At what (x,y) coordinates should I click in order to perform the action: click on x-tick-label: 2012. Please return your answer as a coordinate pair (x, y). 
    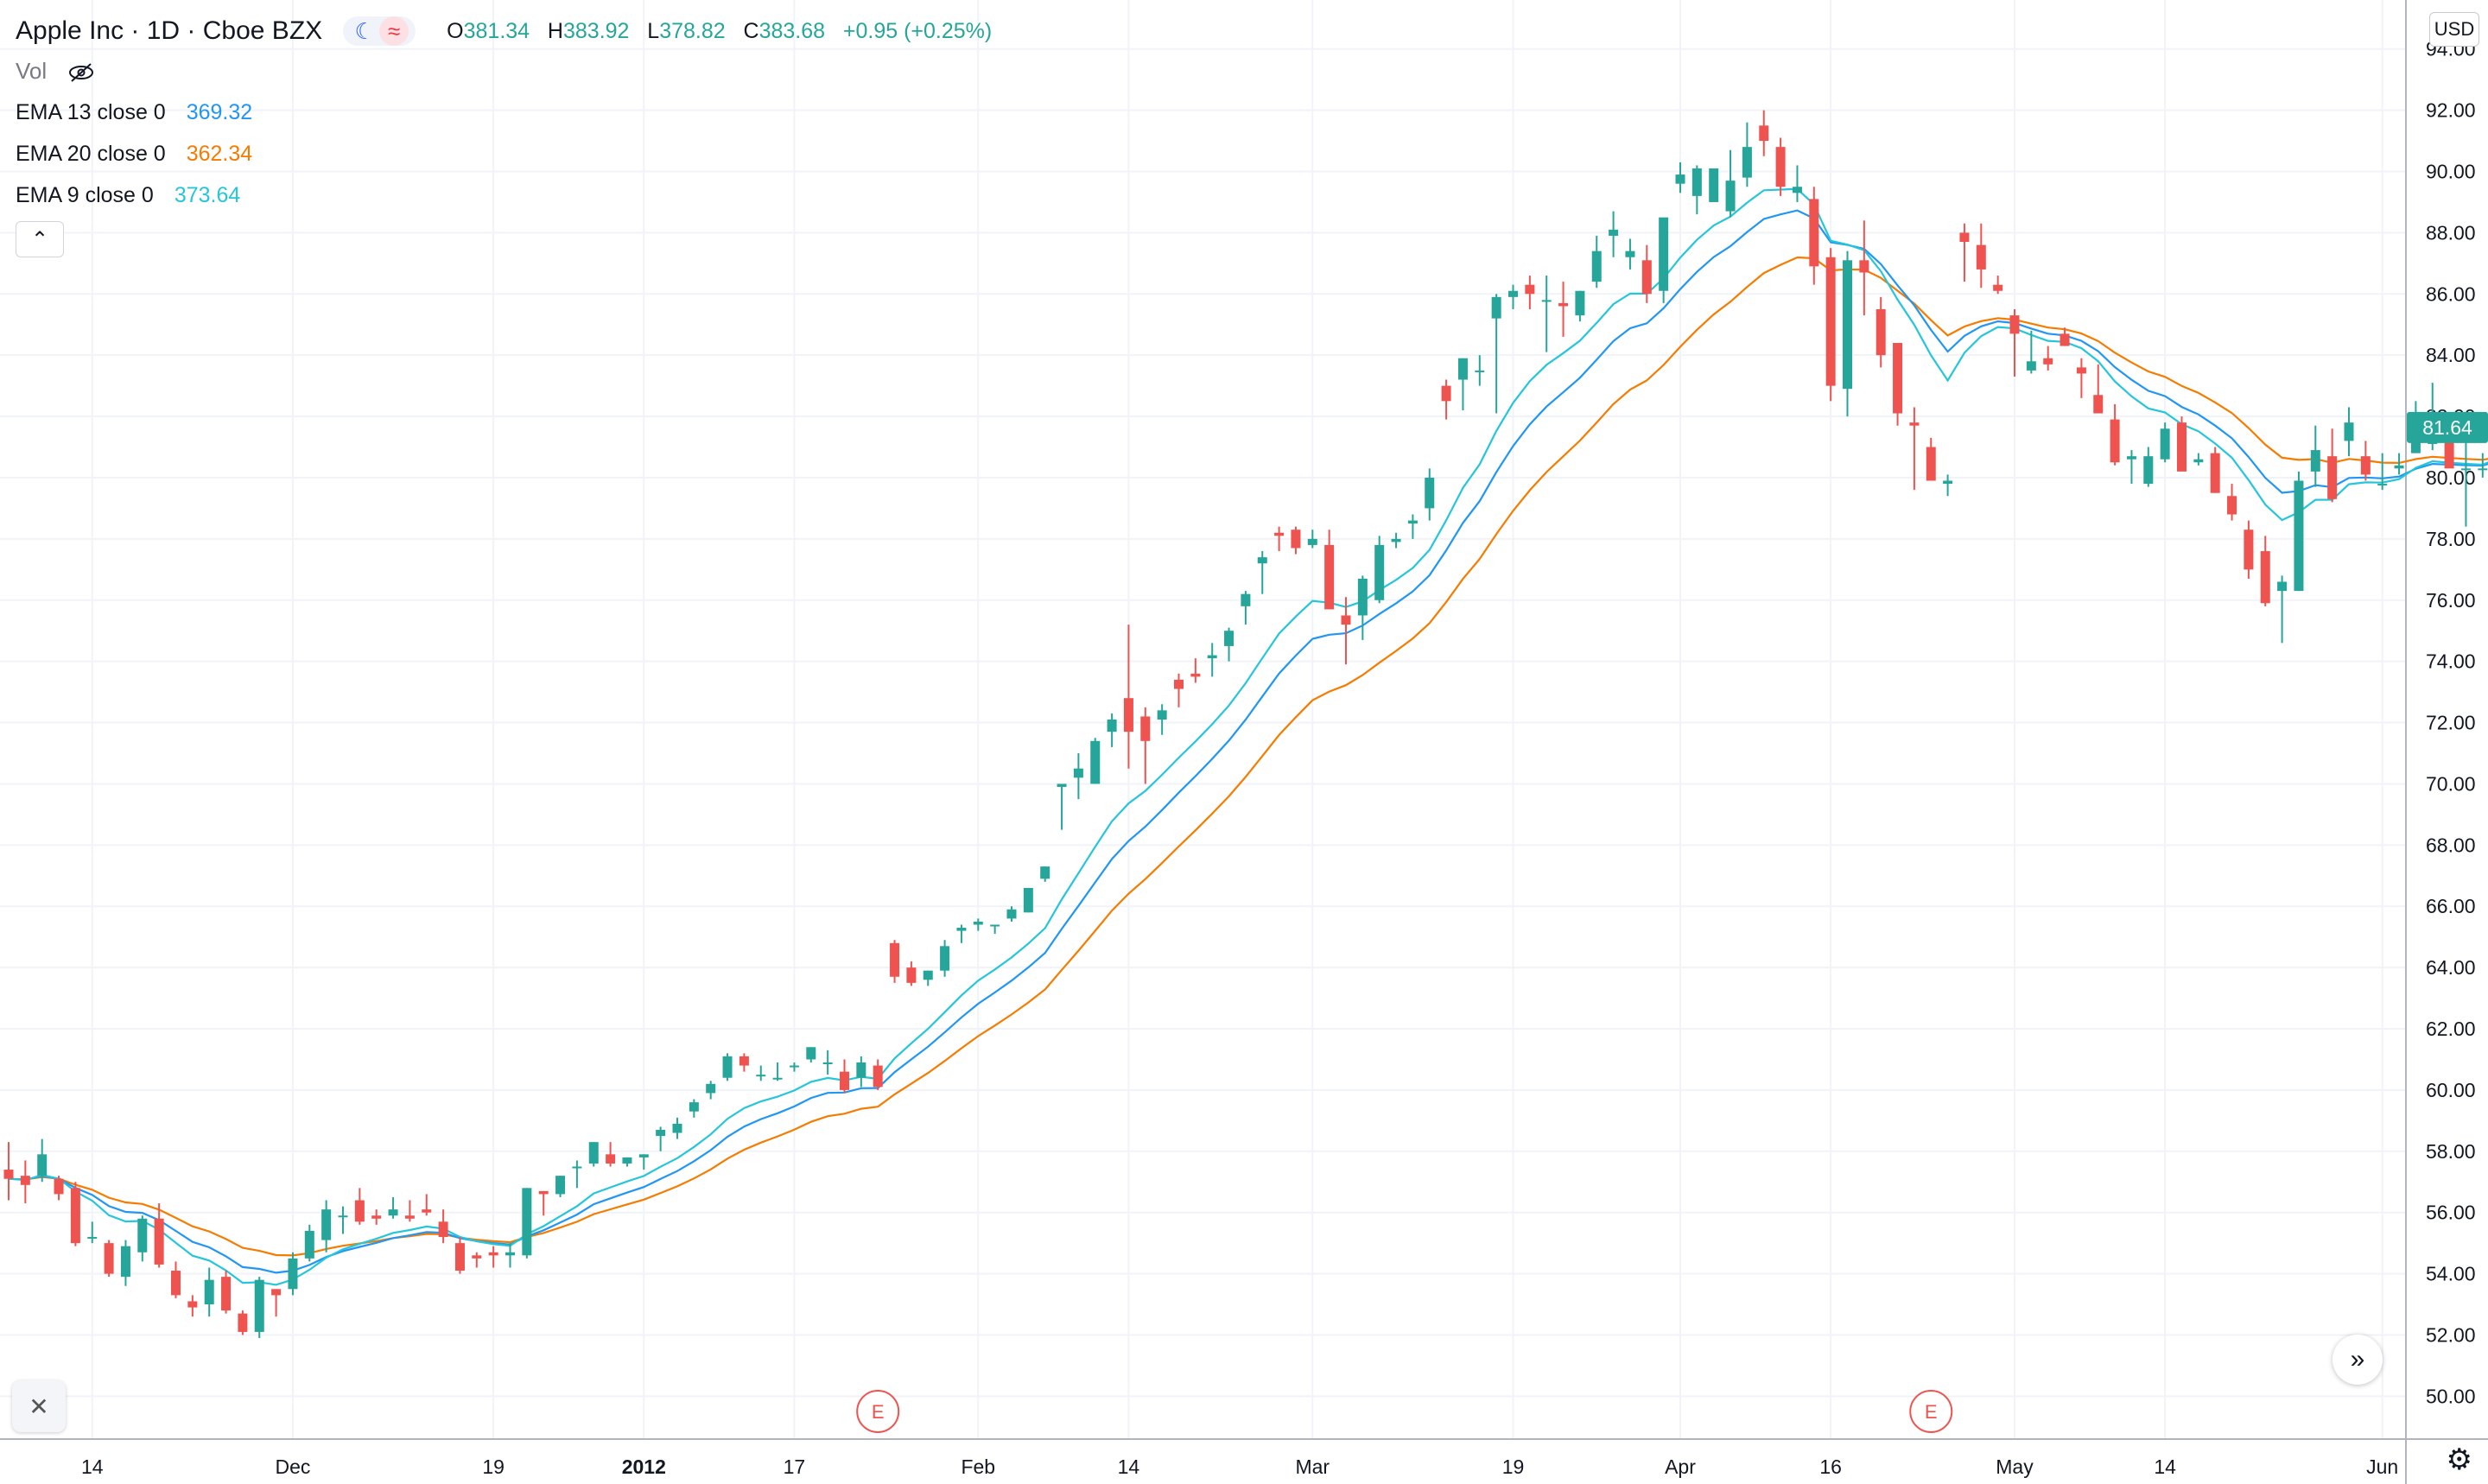
    Looking at the image, I should click on (644, 1466).